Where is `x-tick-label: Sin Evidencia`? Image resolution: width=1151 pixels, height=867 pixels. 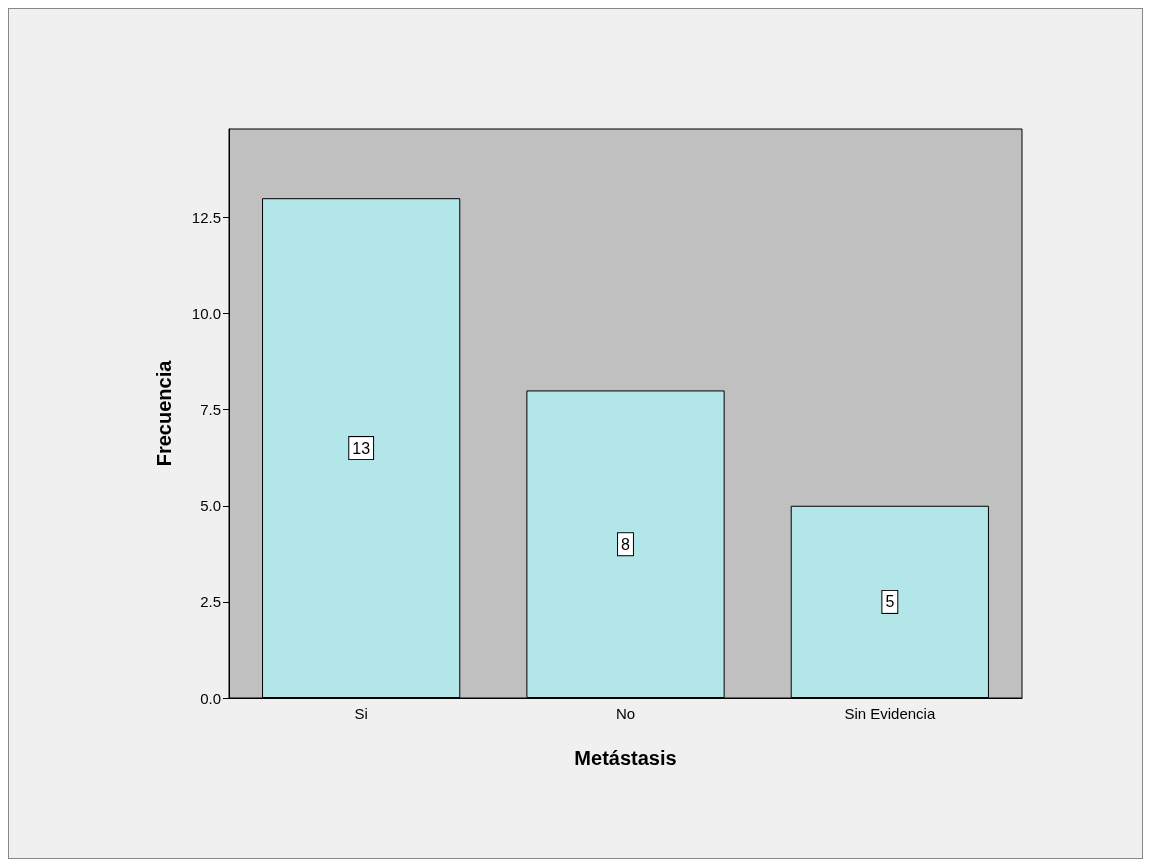 x-tick-label: Sin Evidencia is located at coordinates (890, 713).